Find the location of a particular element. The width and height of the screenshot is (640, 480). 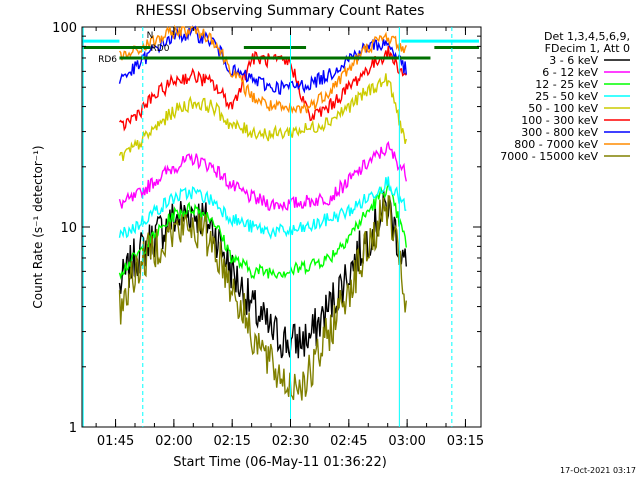

legend-label-7: 300 - 800 keV is located at coordinates (559, 132).